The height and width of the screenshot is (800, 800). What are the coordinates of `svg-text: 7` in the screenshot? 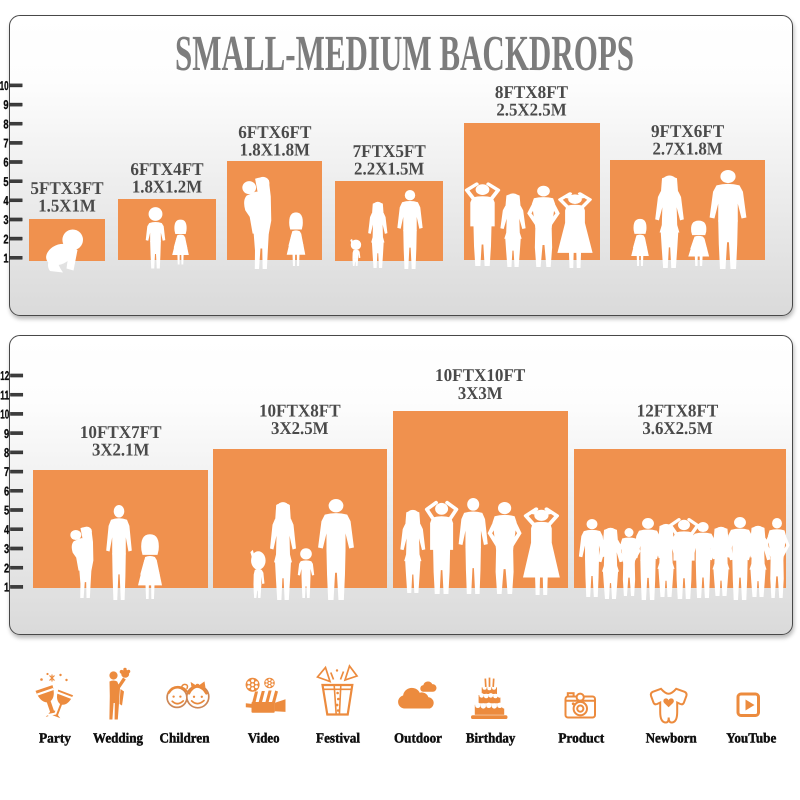 It's located at (5, 143).